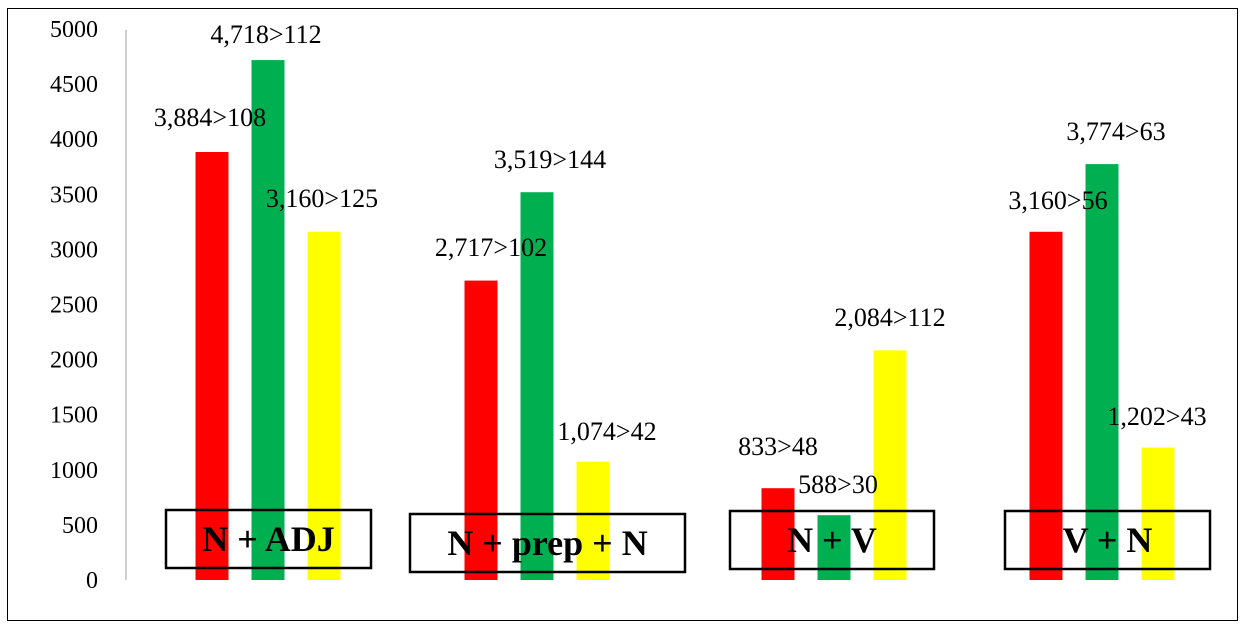 This screenshot has height=629, width=1247. I want to click on data-label: 3,884>108, so click(210, 117).